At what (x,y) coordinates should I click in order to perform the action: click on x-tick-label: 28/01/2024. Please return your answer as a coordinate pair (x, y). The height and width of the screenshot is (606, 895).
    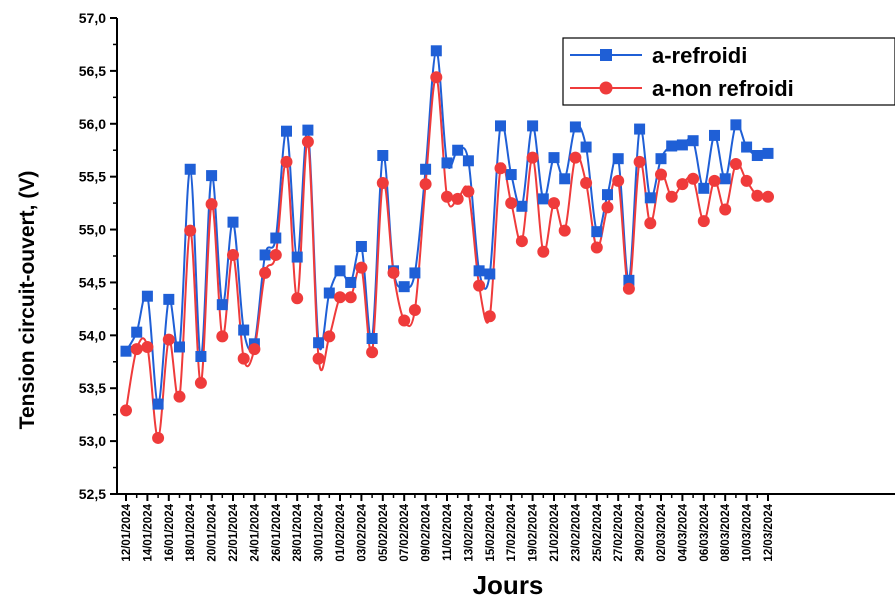
    Looking at the image, I should click on (298, 532).